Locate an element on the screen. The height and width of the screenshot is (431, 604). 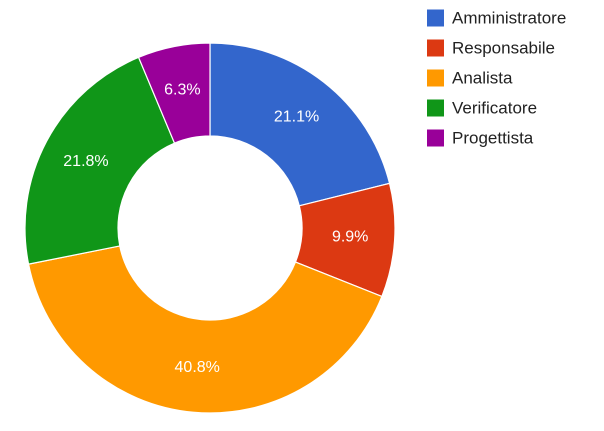
legend-swatch-analista is located at coordinates (435, 78).